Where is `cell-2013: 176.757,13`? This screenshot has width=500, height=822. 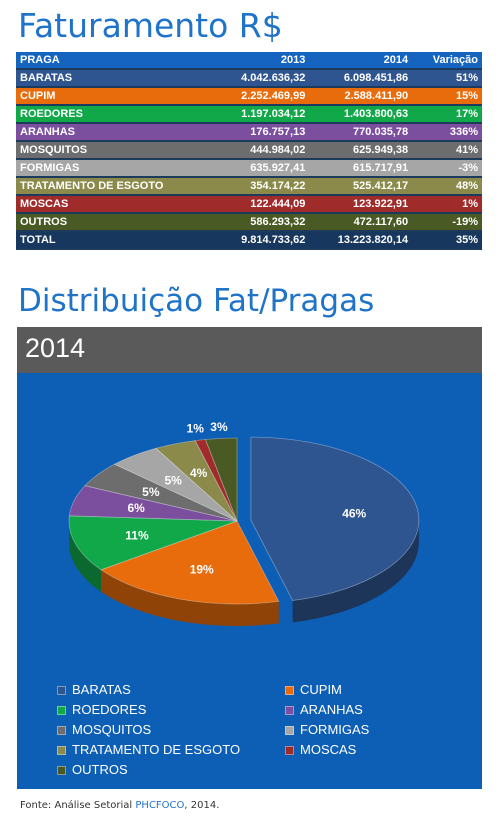 cell-2013: 176.757,13 is located at coordinates (262, 132).